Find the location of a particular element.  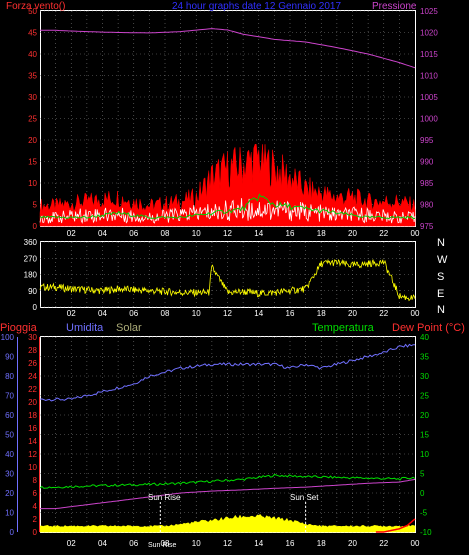

gust-series is located at coordinates (227, 185).